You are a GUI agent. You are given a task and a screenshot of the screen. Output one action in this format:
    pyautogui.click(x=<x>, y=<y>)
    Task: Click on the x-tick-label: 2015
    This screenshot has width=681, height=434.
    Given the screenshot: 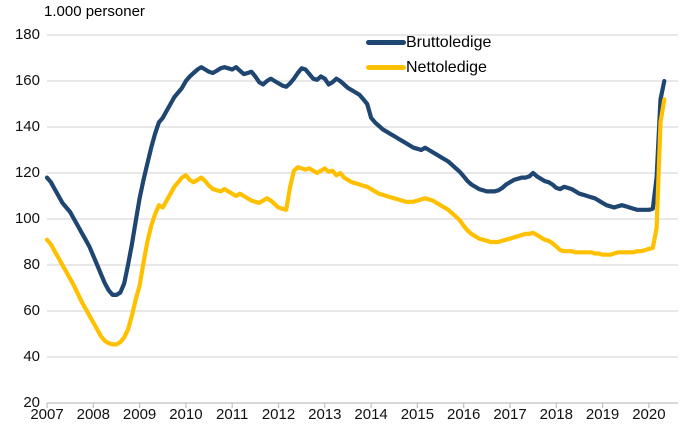 What is the action you would take?
    pyautogui.click(x=417, y=414)
    